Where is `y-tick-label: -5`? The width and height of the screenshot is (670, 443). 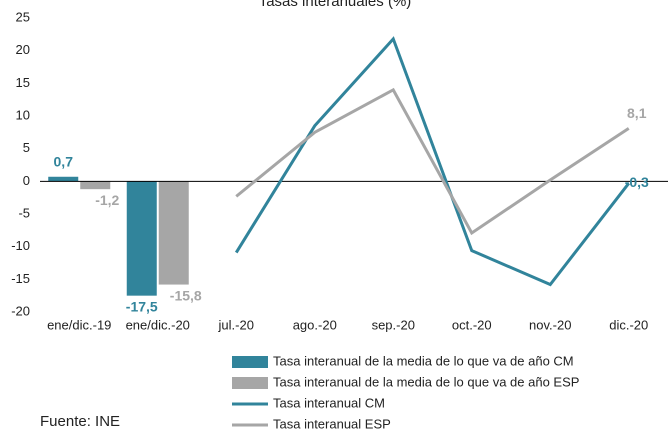 y-tick-label: -5 is located at coordinates (24, 212).